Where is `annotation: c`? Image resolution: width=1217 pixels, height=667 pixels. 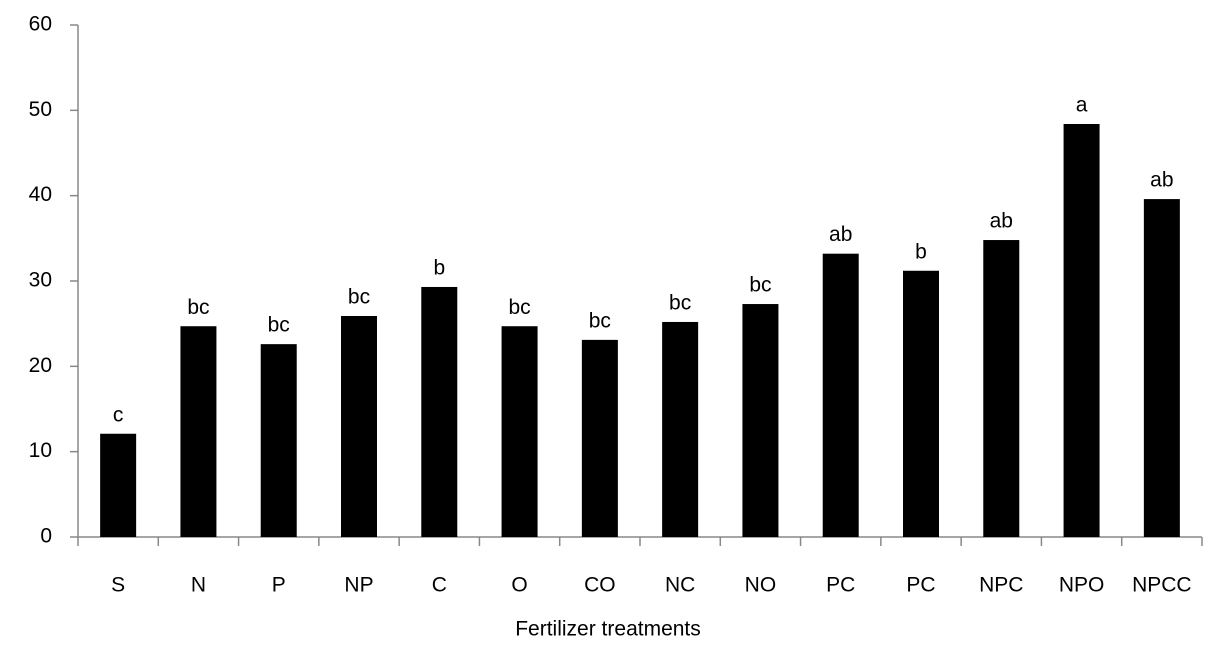
annotation: c is located at coordinates (118, 414).